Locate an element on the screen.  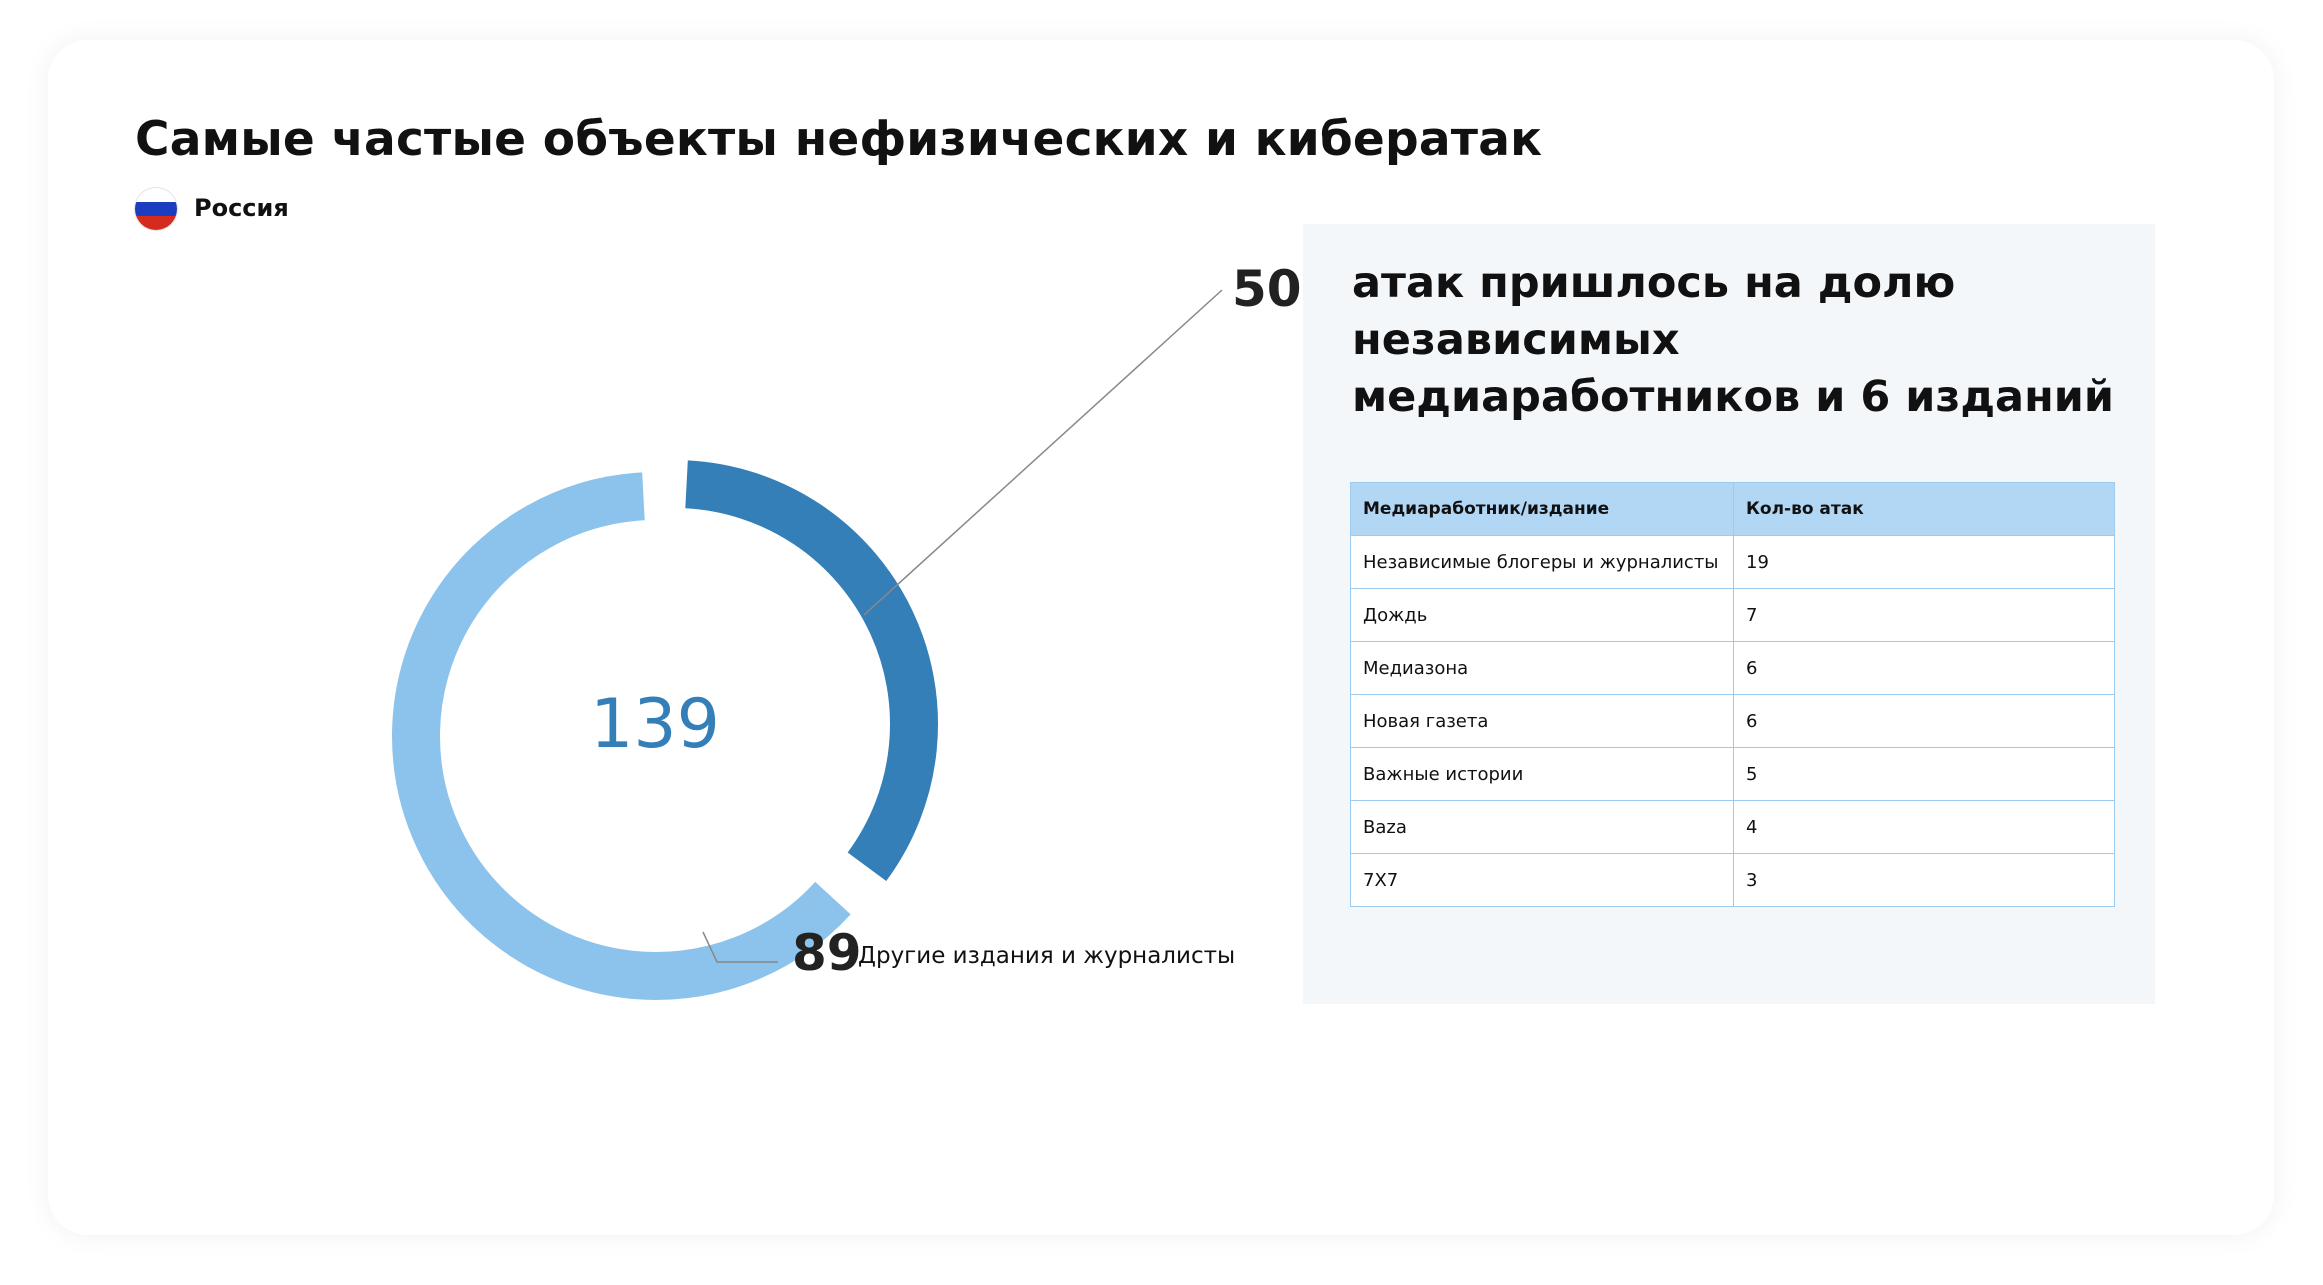
table-row: Baza 4 is located at coordinates (1732, 827).